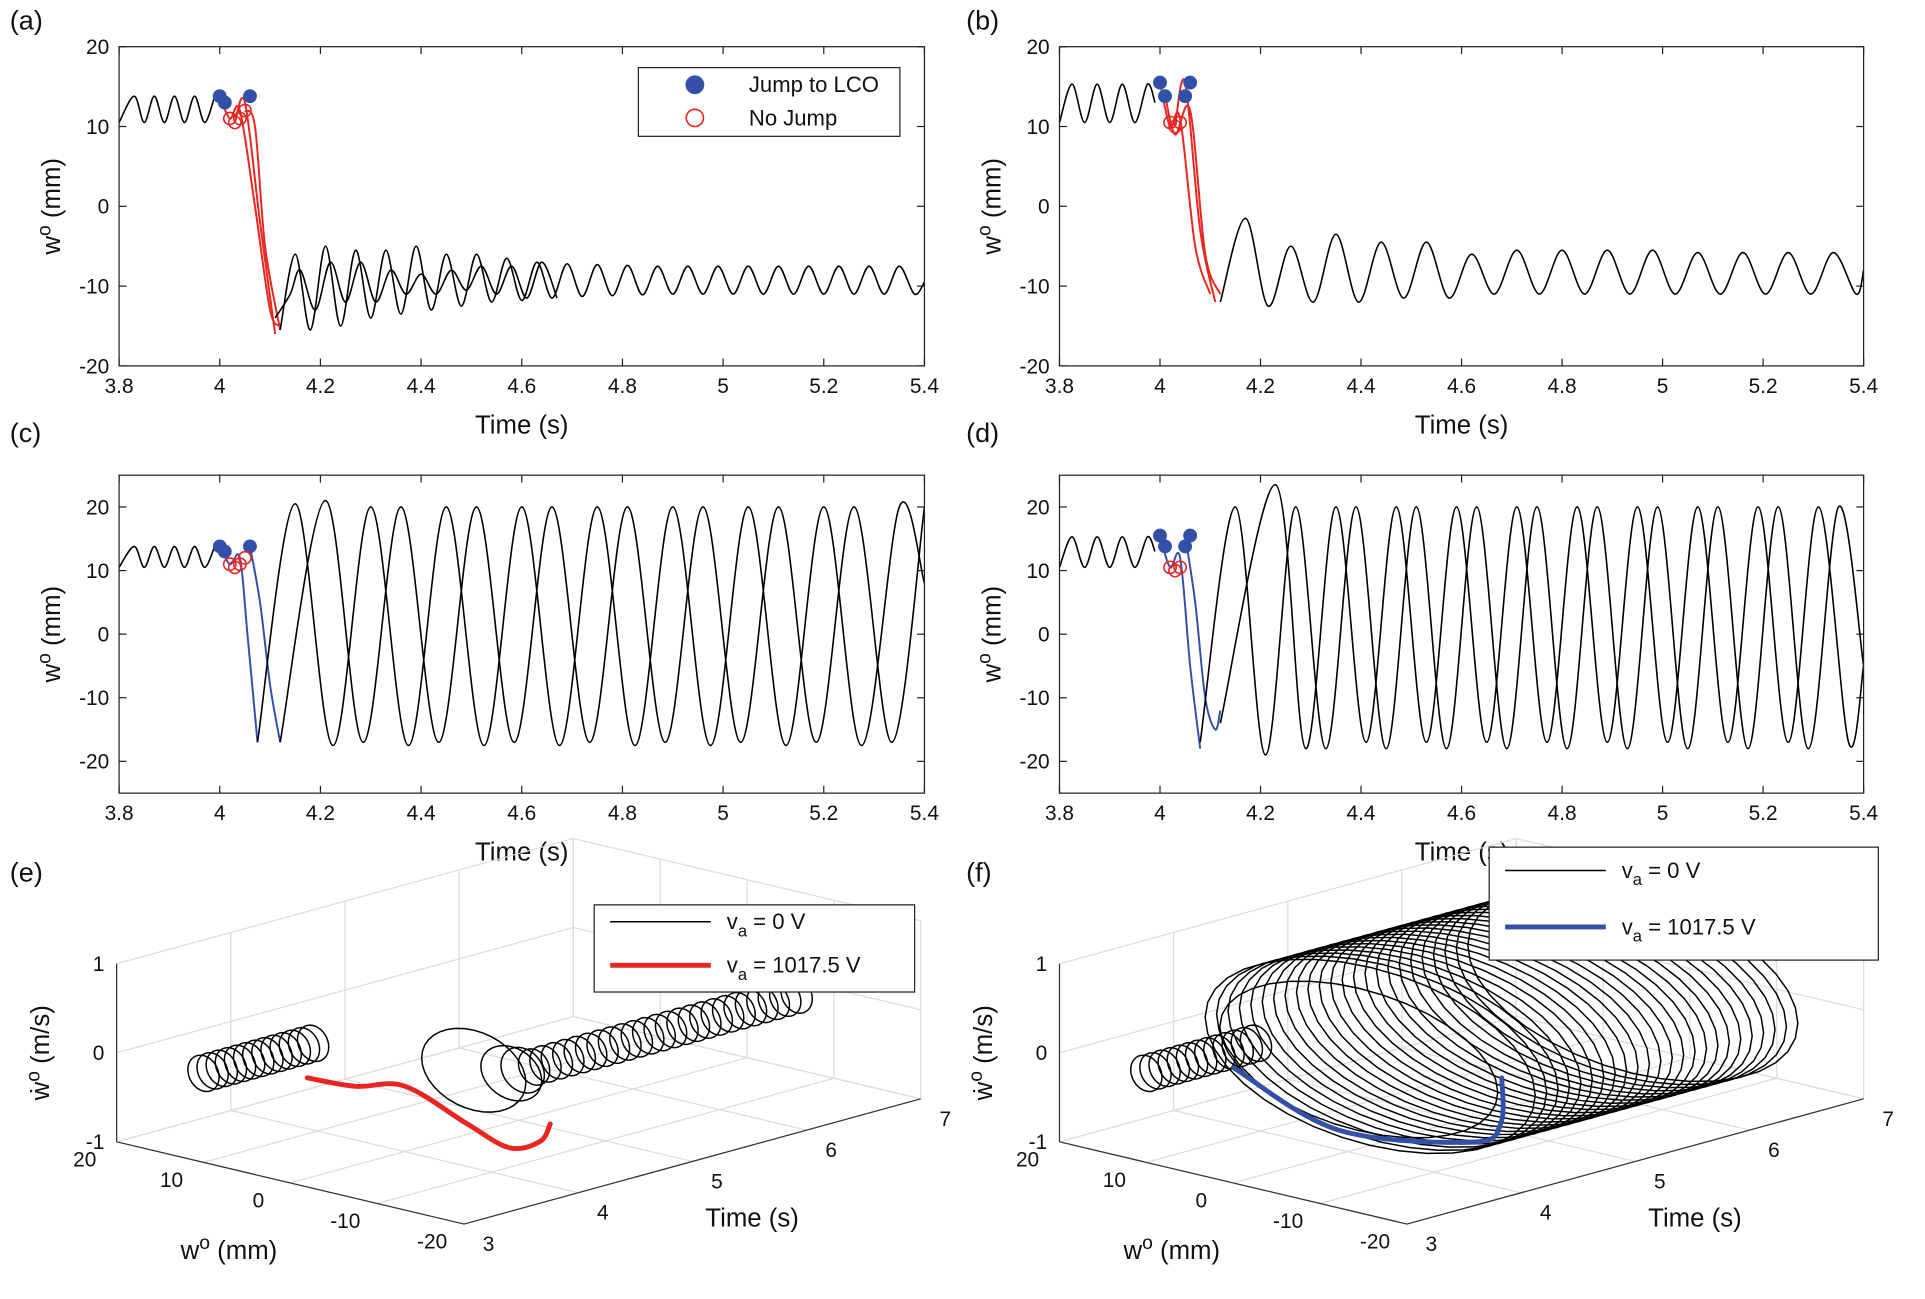 This screenshot has width=1925, height=1299. Describe the element at coordinates (982, 433) in the screenshot. I see `panel-label: (d)` at that location.